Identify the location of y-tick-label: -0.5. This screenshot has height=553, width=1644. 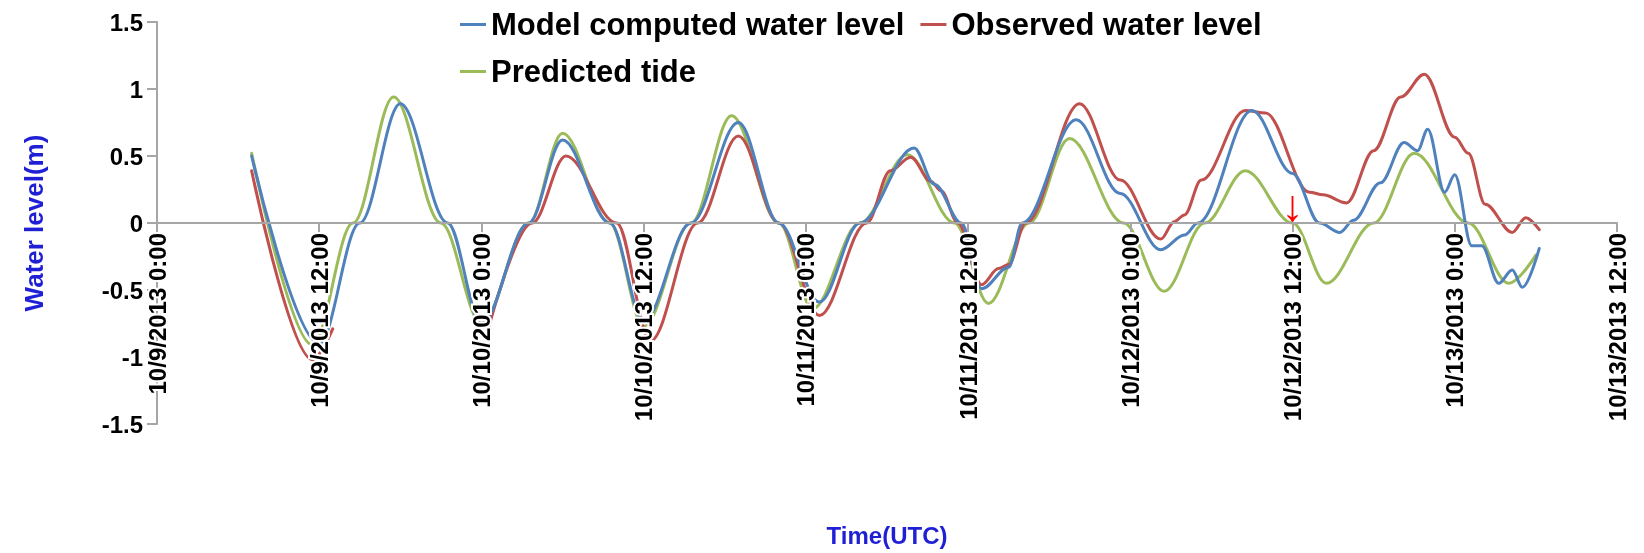
(122, 290).